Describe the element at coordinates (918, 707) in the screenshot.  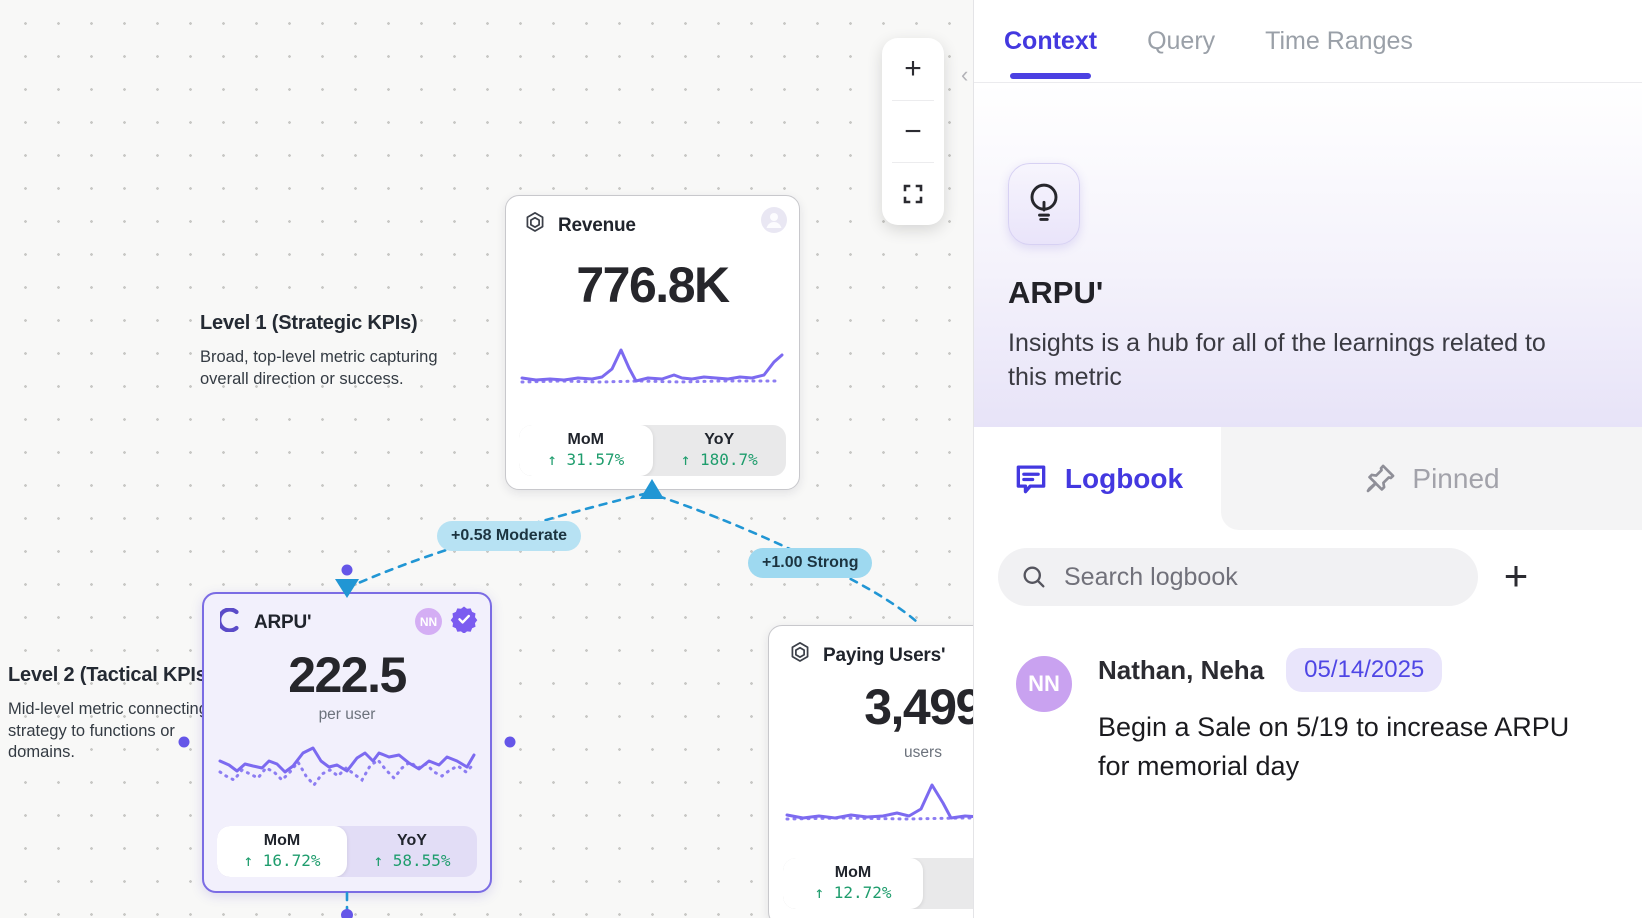
I see `metric-value: 3,499` at that location.